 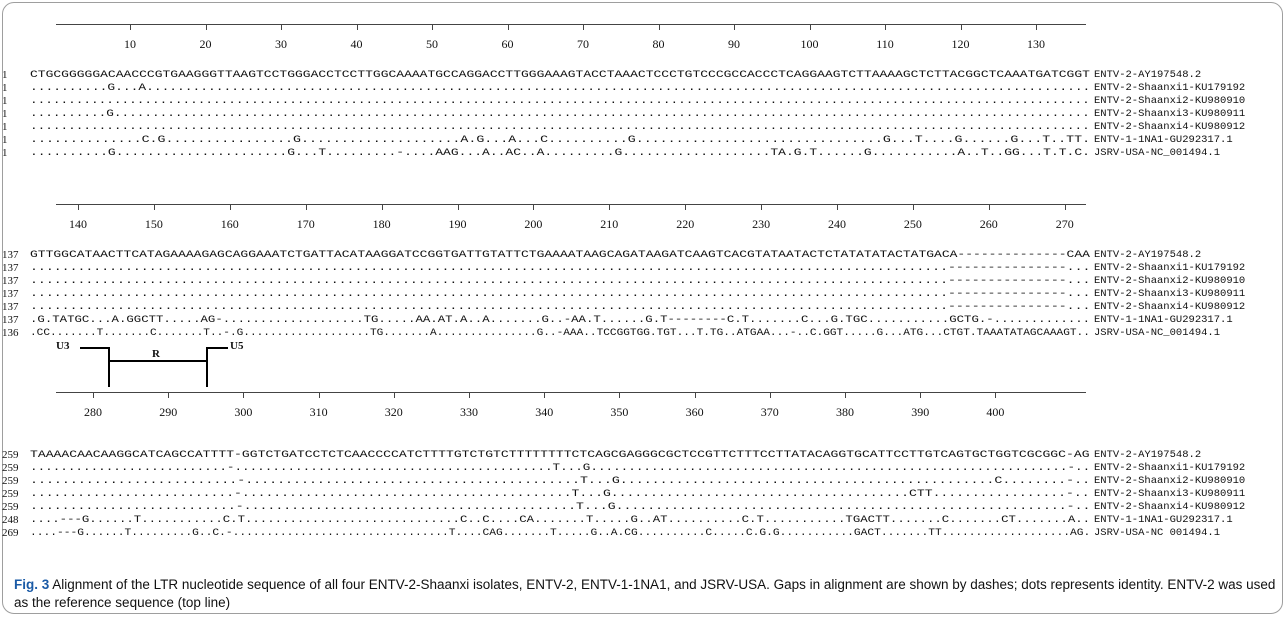 What do you see at coordinates (281, 44) in the screenshot?
I see `ruler-tick-label: 30` at bounding box center [281, 44].